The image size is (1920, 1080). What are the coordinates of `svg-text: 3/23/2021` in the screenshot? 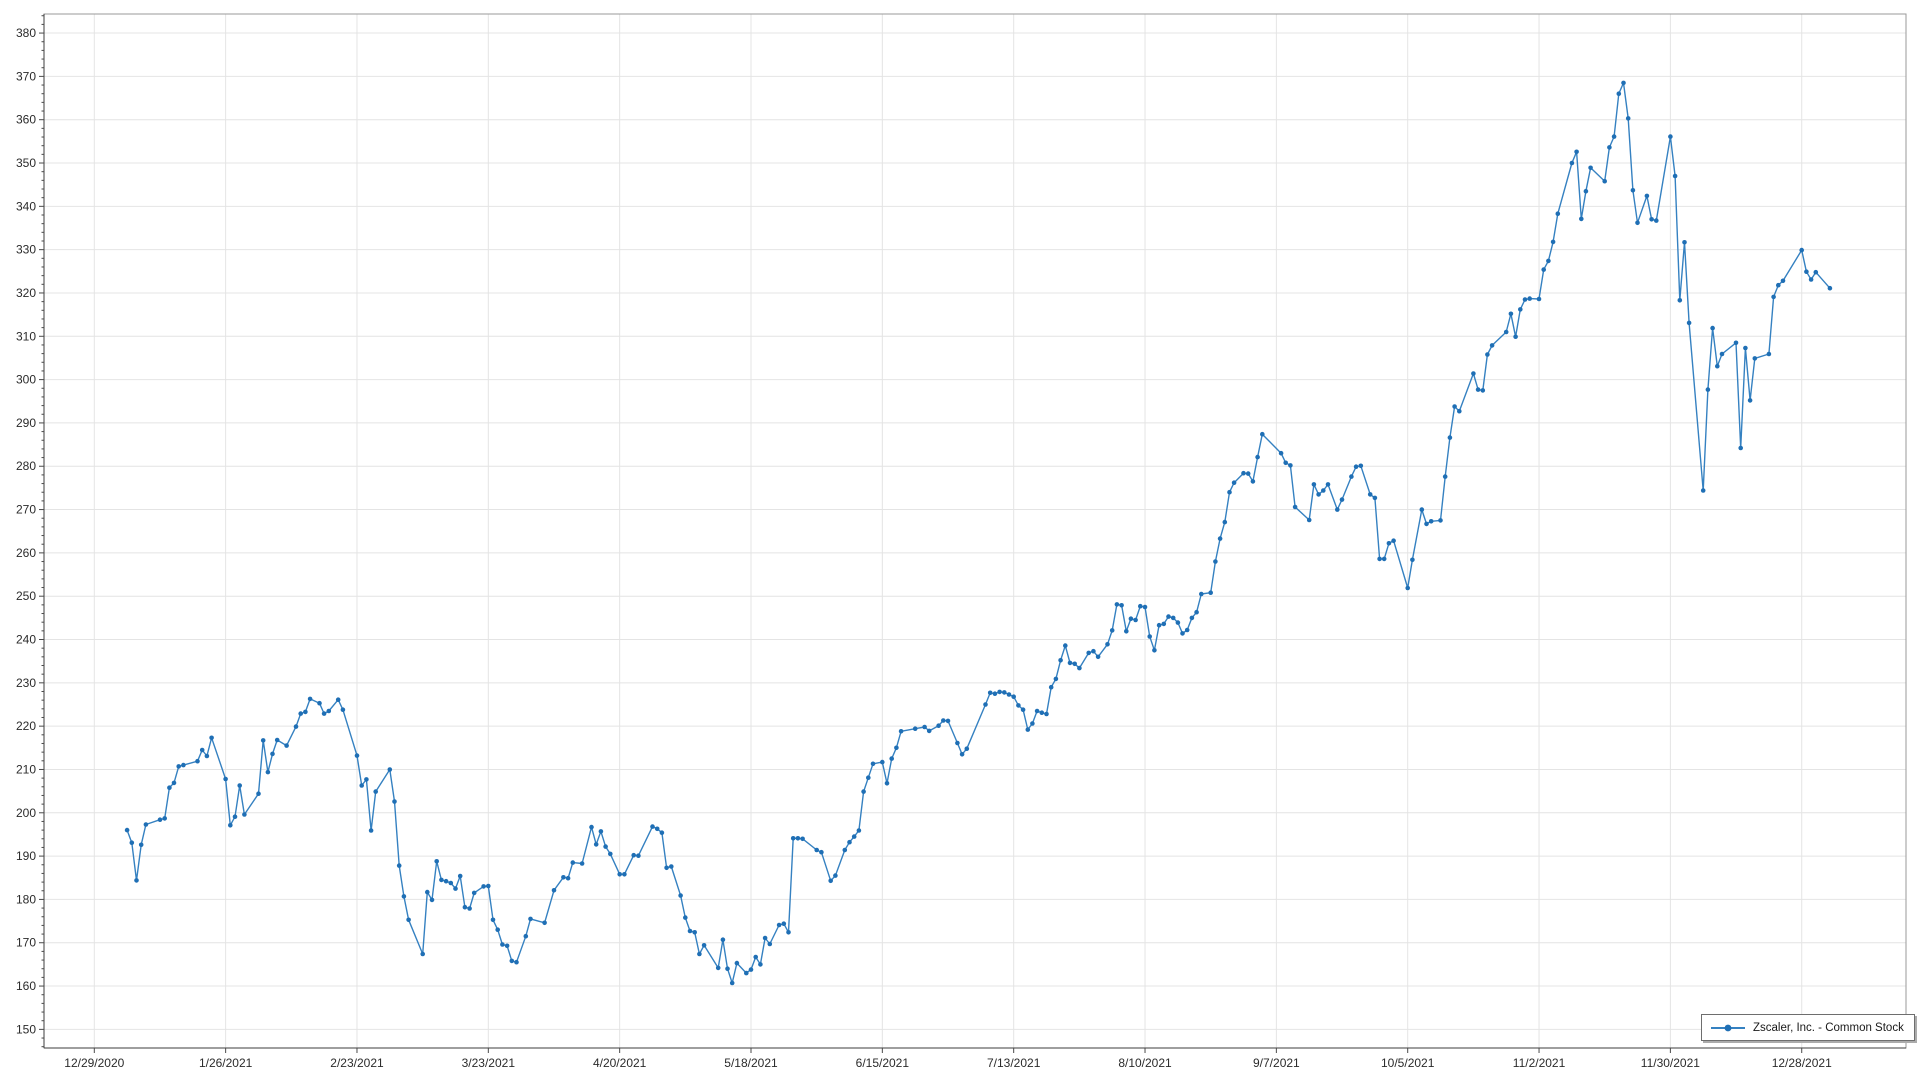 It's located at (489, 1063).